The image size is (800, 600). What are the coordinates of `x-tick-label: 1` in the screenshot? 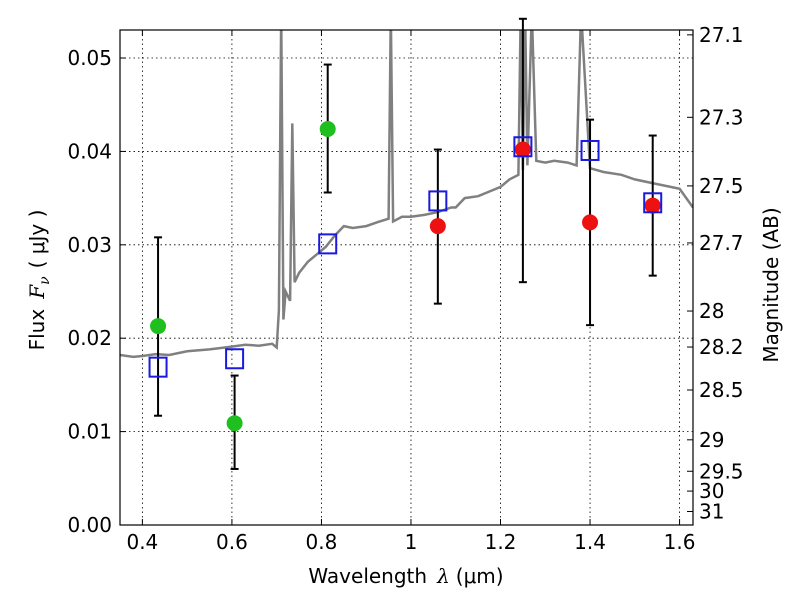 It's located at (411, 542).